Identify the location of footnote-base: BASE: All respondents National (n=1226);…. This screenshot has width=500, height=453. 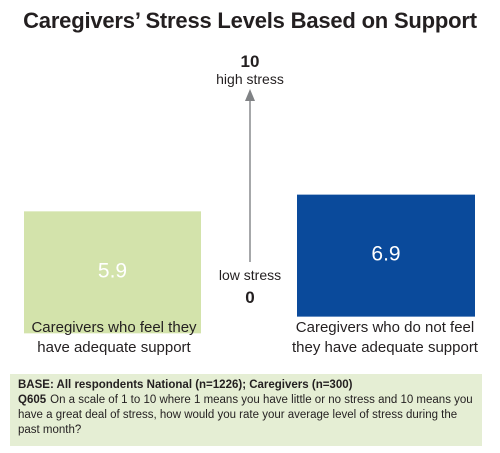
(185, 385).